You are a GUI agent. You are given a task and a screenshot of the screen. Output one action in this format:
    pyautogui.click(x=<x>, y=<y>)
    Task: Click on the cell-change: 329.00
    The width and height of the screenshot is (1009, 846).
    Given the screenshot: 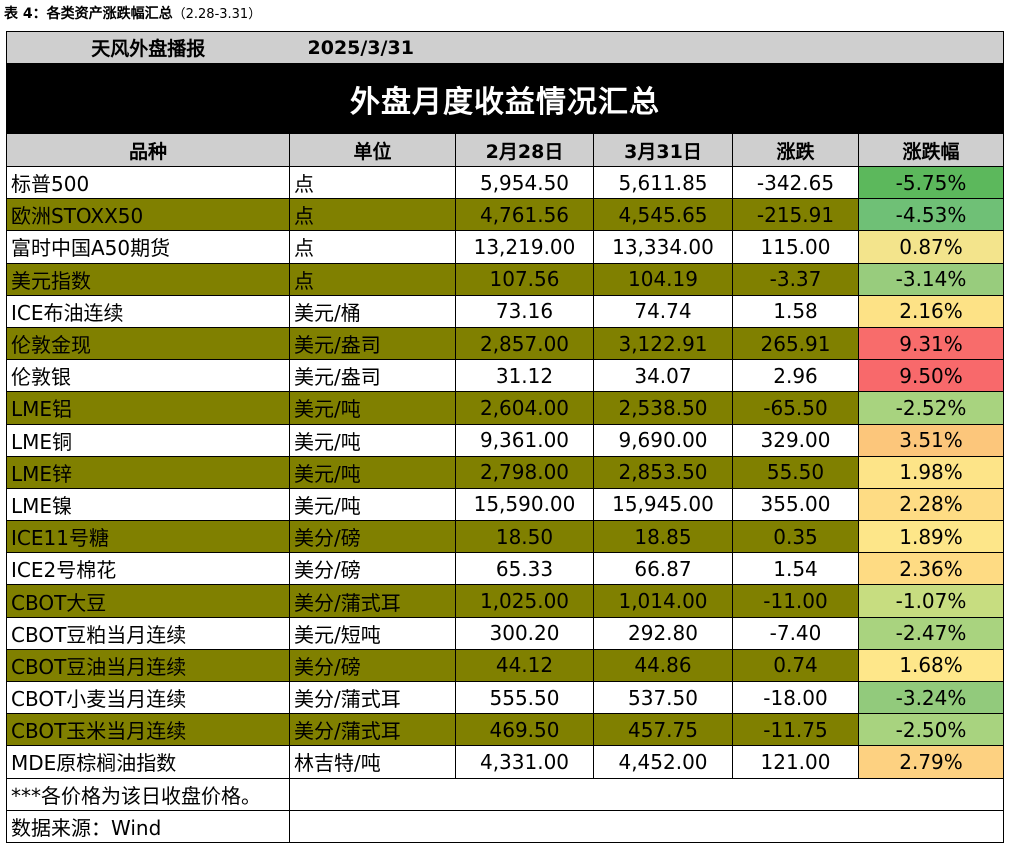 What is the action you would take?
    pyautogui.click(x=795, y=440)
    